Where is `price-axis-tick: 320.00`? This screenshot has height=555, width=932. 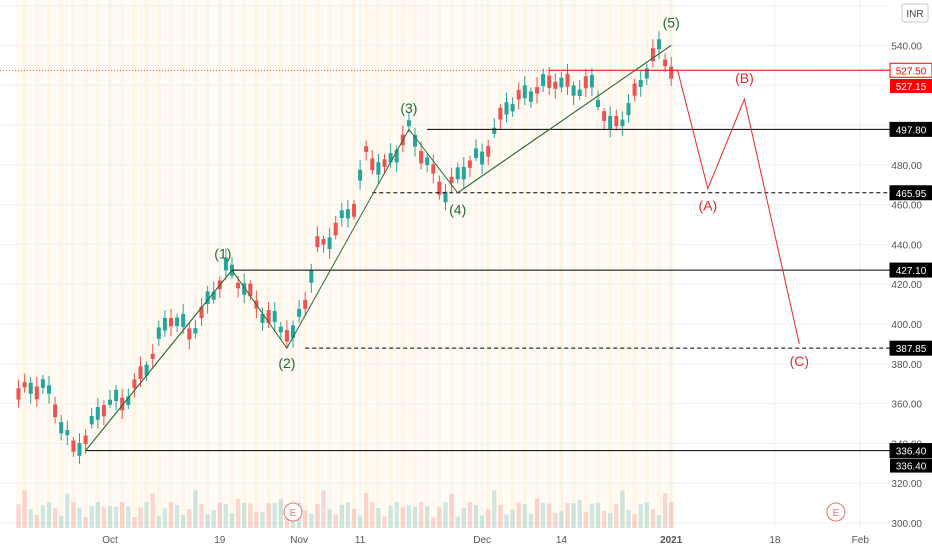 price-axis-tick: 320.00 is located at coordinates (906, 484).